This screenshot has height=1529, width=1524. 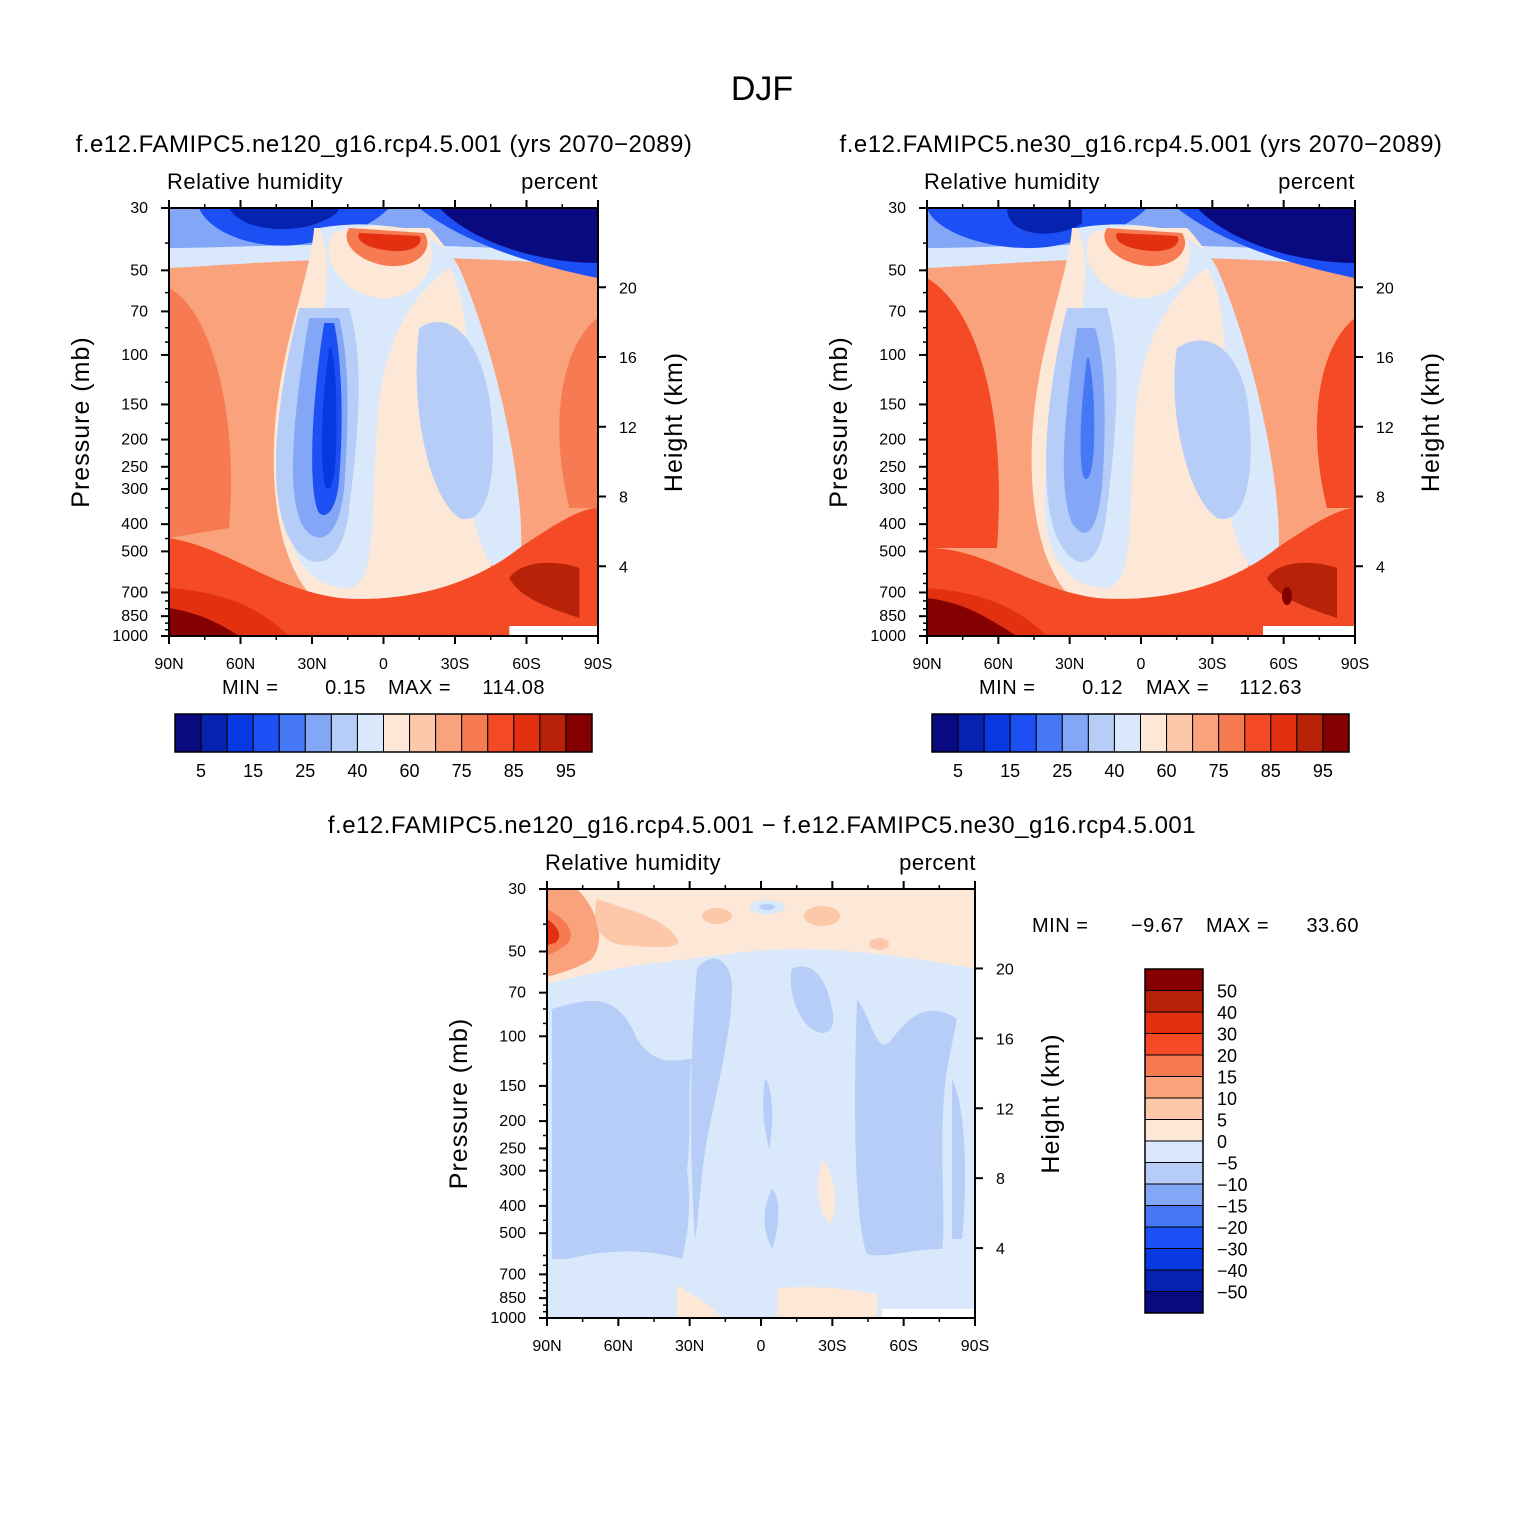 What do you see at coordinates (1062, 771) in the screenshot?
I see `colorbar-label: 25` at bounding box center [1062, 771].